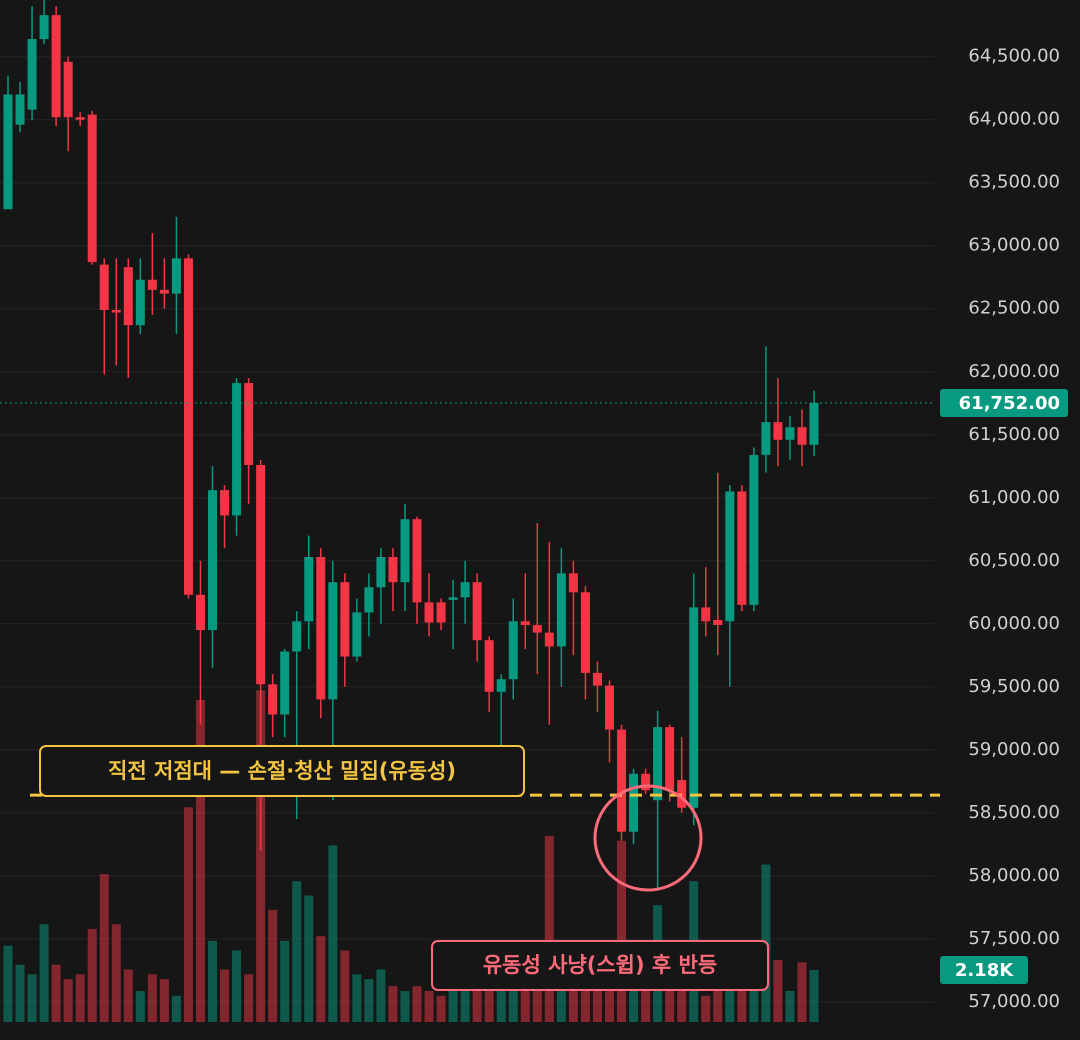 This screenshot has height=1040, width=1080. Describe the element at coordinates (1004, 403) in the screenshot. I see `last-price-box` at that location.